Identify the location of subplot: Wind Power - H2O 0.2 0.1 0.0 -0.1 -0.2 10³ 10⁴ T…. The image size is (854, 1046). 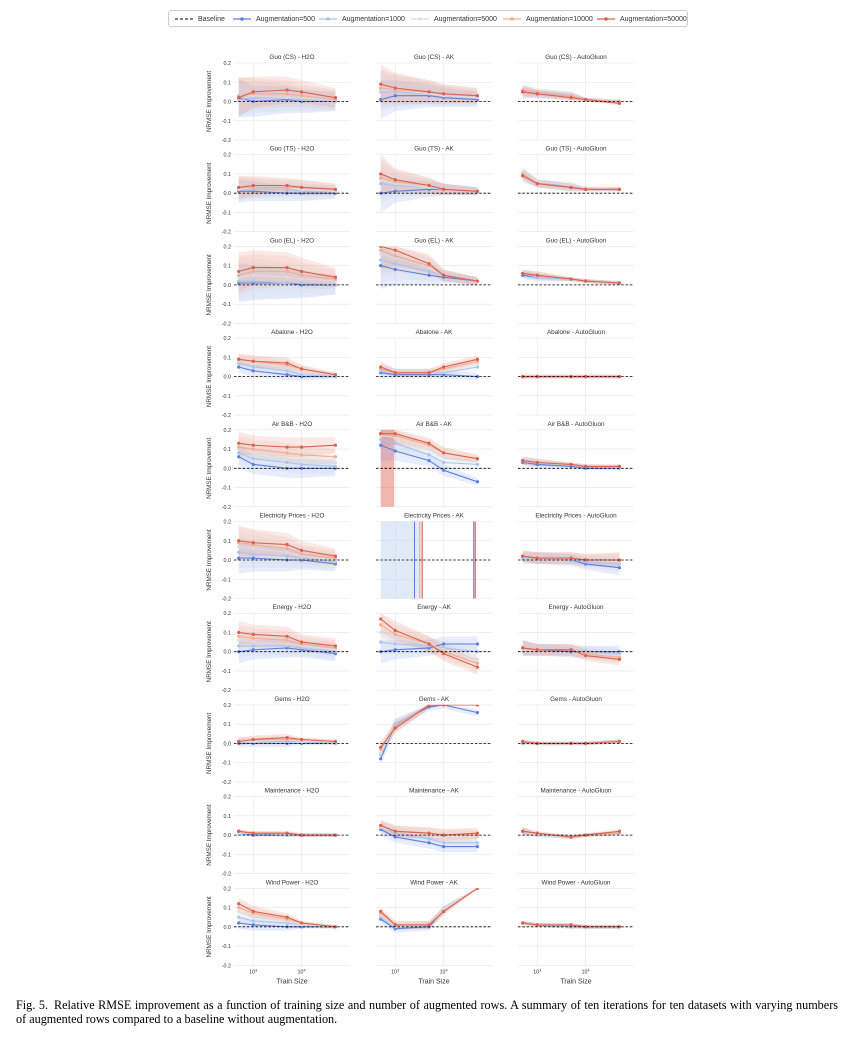
(286, 932).